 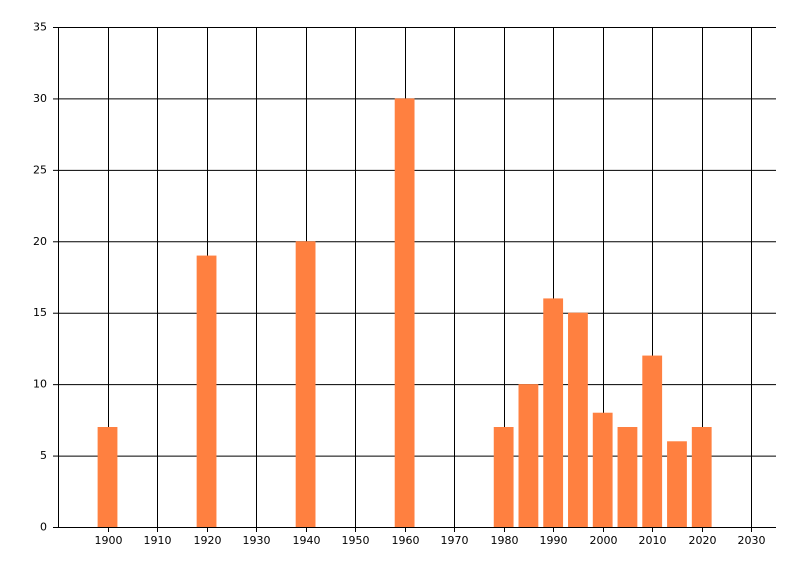 I want to click on x-tick-label: 1960, so click(x=406, y=540).